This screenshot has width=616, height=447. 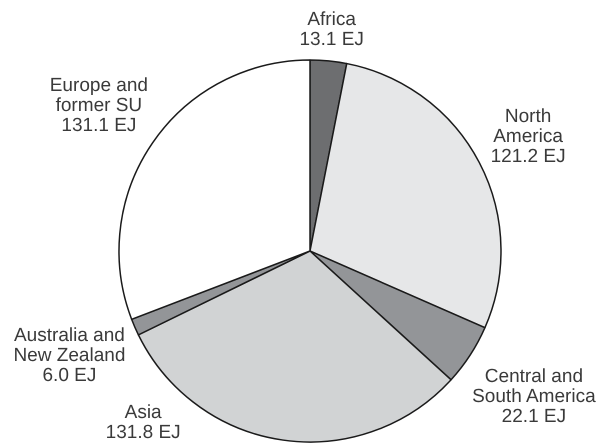 I want to click on slice-label: Australia and New Zealand, so click(x=69, y=345).